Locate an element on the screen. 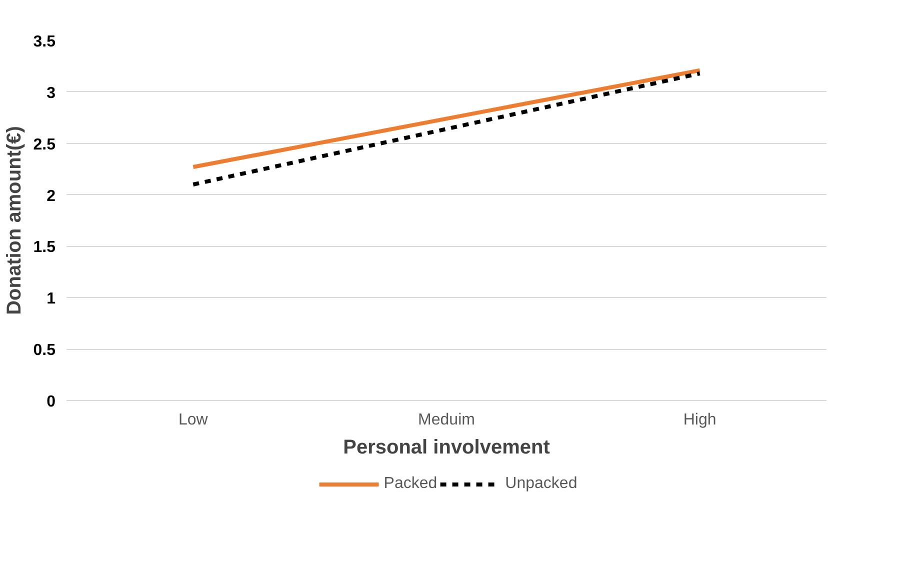 Image resolution: width=900 pixels, height=561 pixels. y-tick-label: 0 is located at coordinates (51, 402).